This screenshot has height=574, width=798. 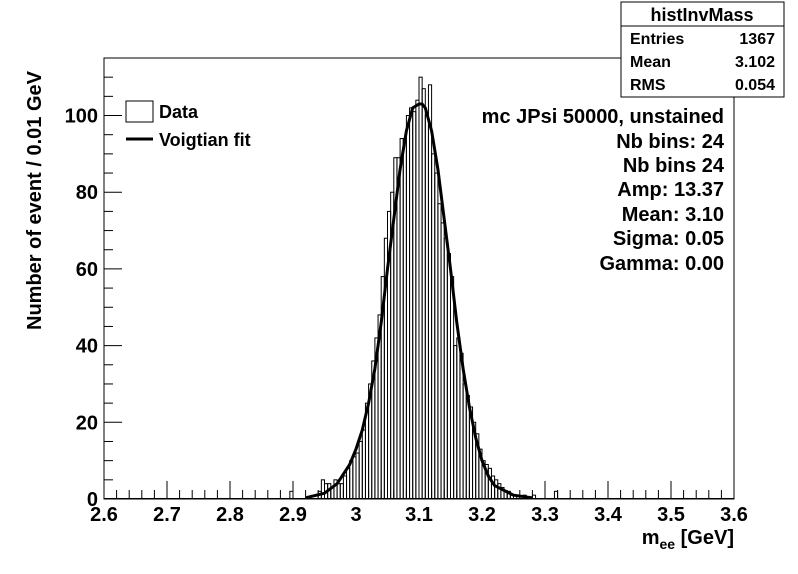 I want to click on stats-box-frame, so click(x=702, y=49).